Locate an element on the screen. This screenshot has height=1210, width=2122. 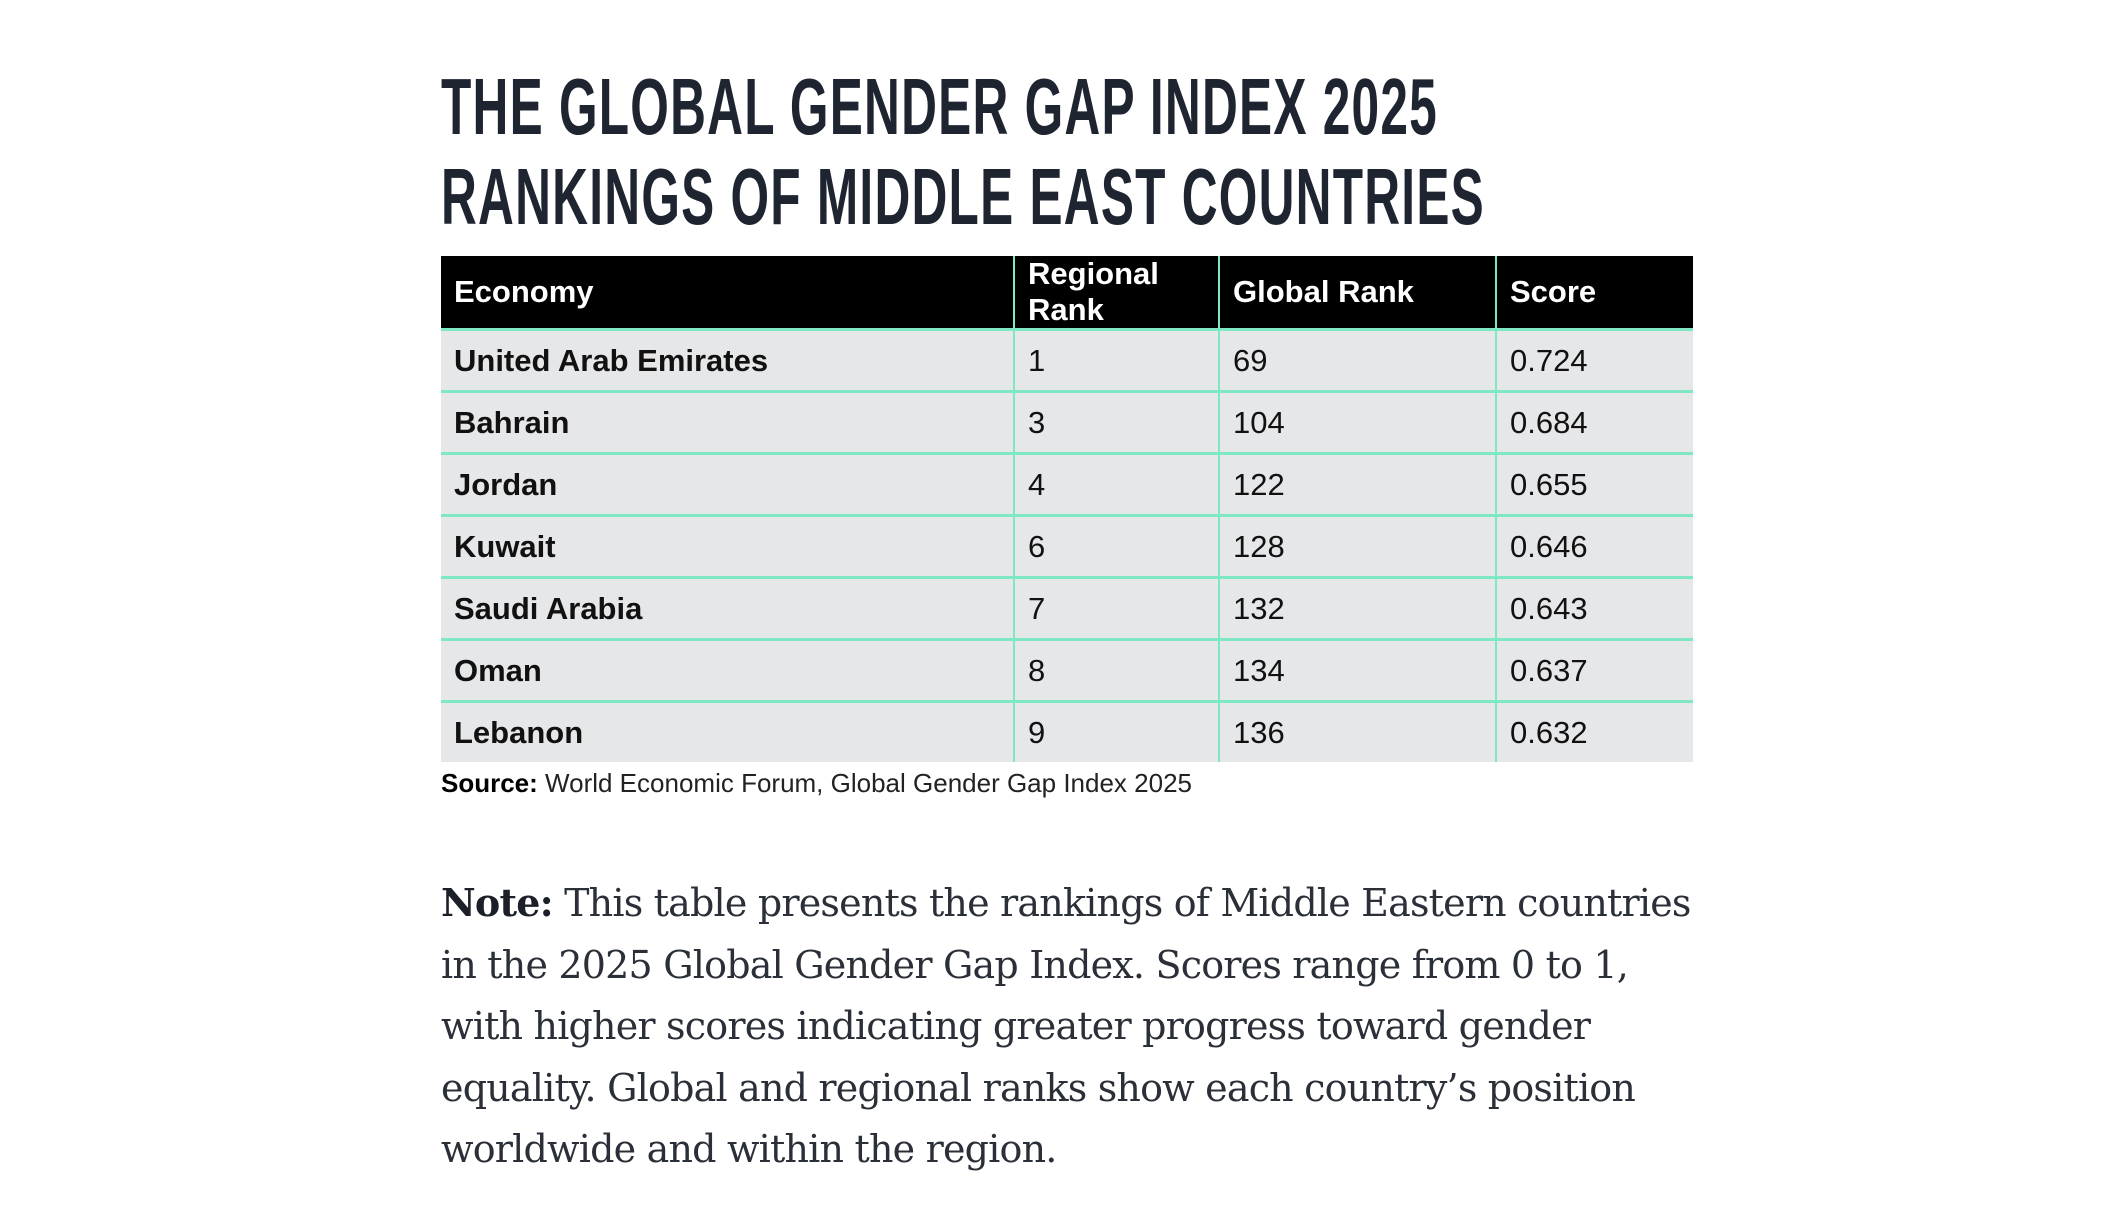
cell-regional-rank: 1 is located at coordinates (1116, 361).